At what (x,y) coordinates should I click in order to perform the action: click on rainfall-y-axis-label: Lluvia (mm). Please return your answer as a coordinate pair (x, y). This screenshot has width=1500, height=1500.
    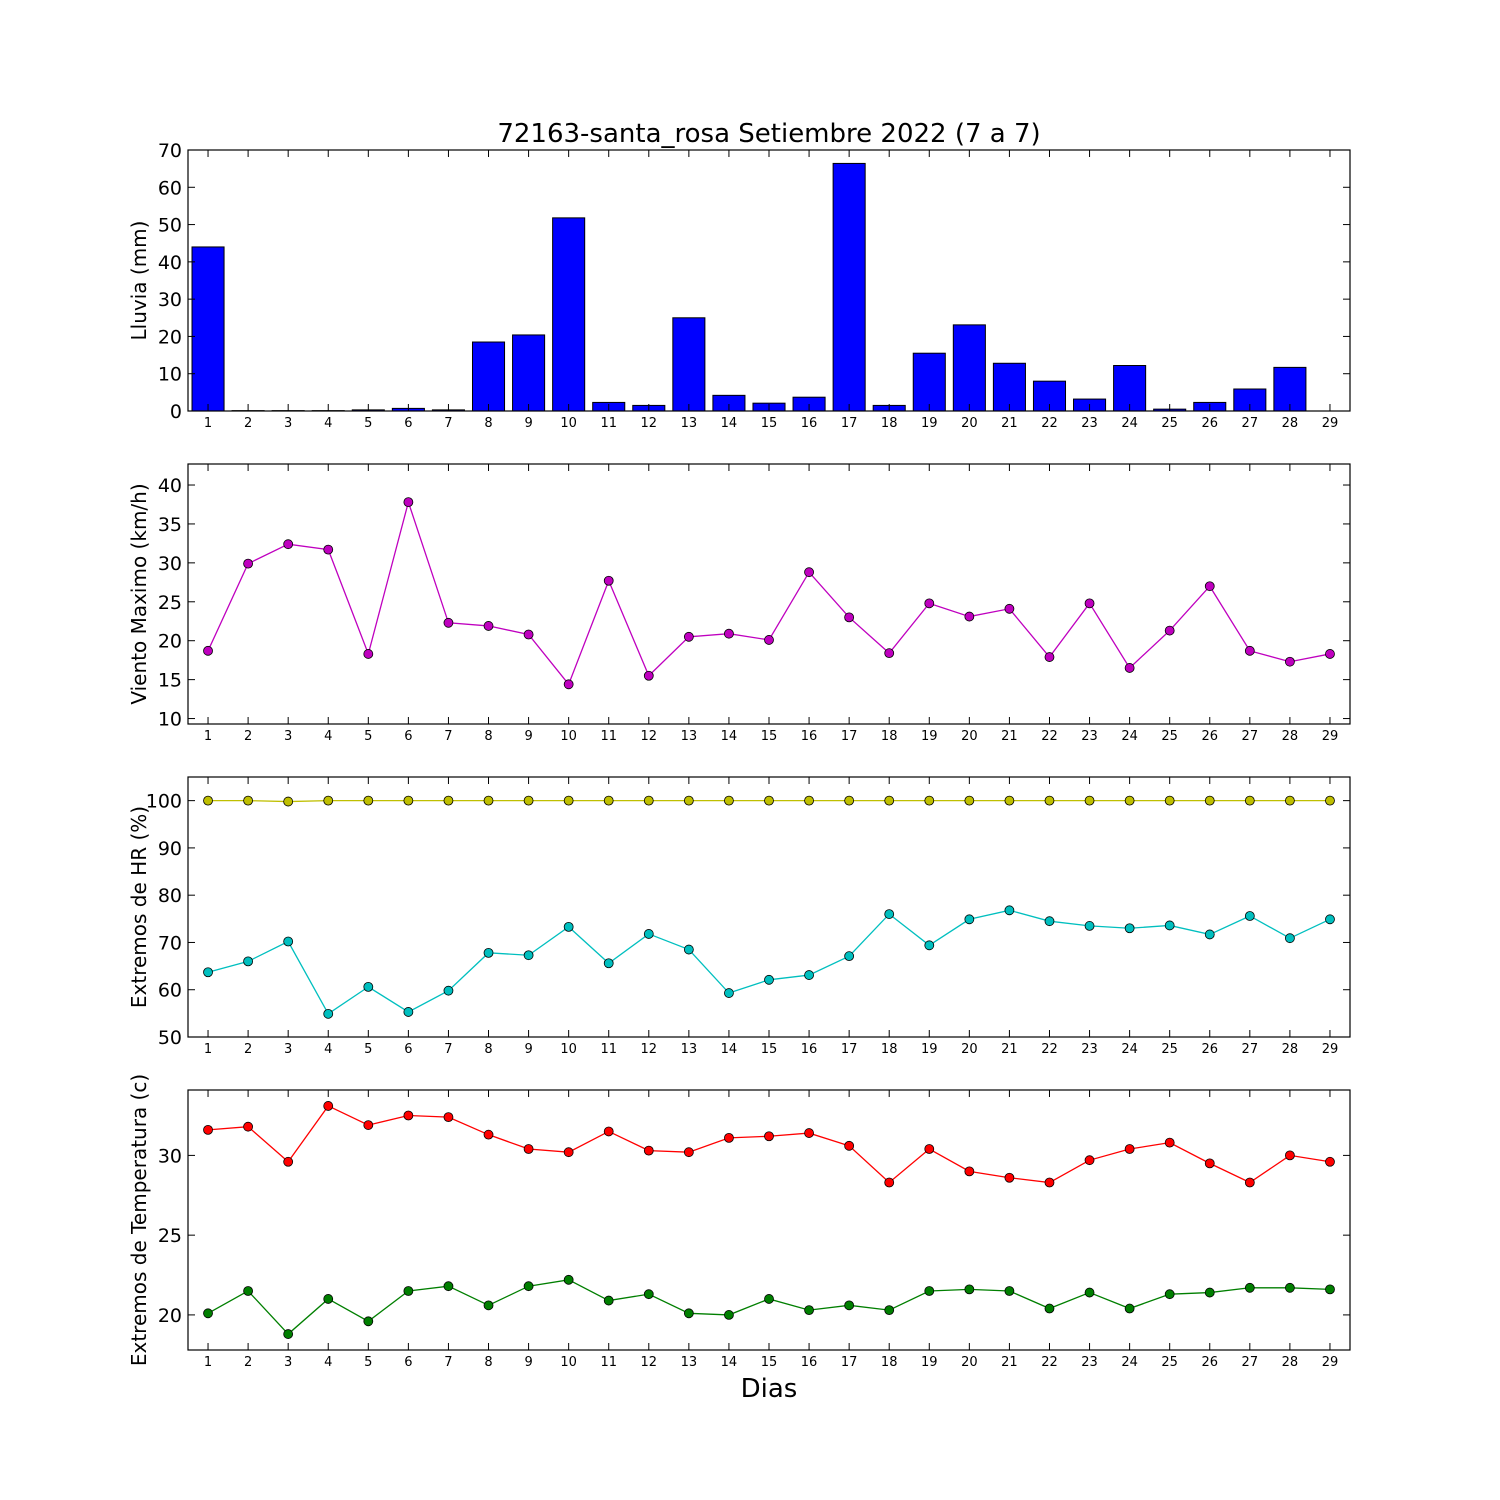
    Looking at the image, I should click on (139, 281).